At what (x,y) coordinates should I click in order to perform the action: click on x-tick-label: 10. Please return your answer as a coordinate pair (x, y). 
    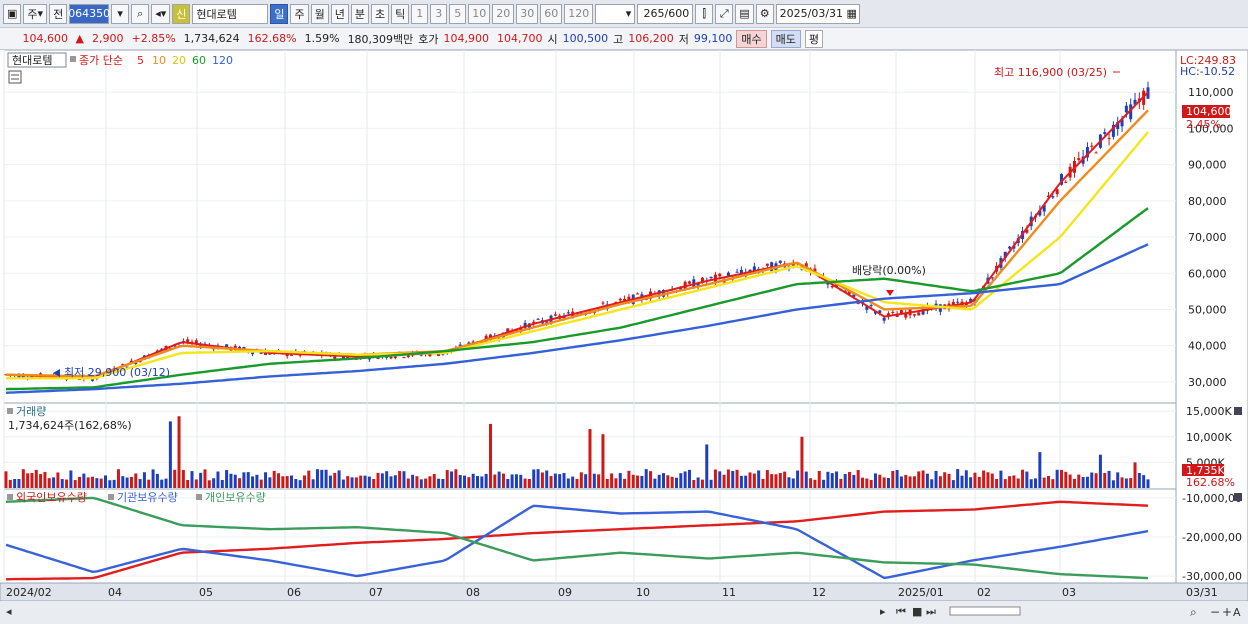
    Looking at the image, I should click on (643, 592).